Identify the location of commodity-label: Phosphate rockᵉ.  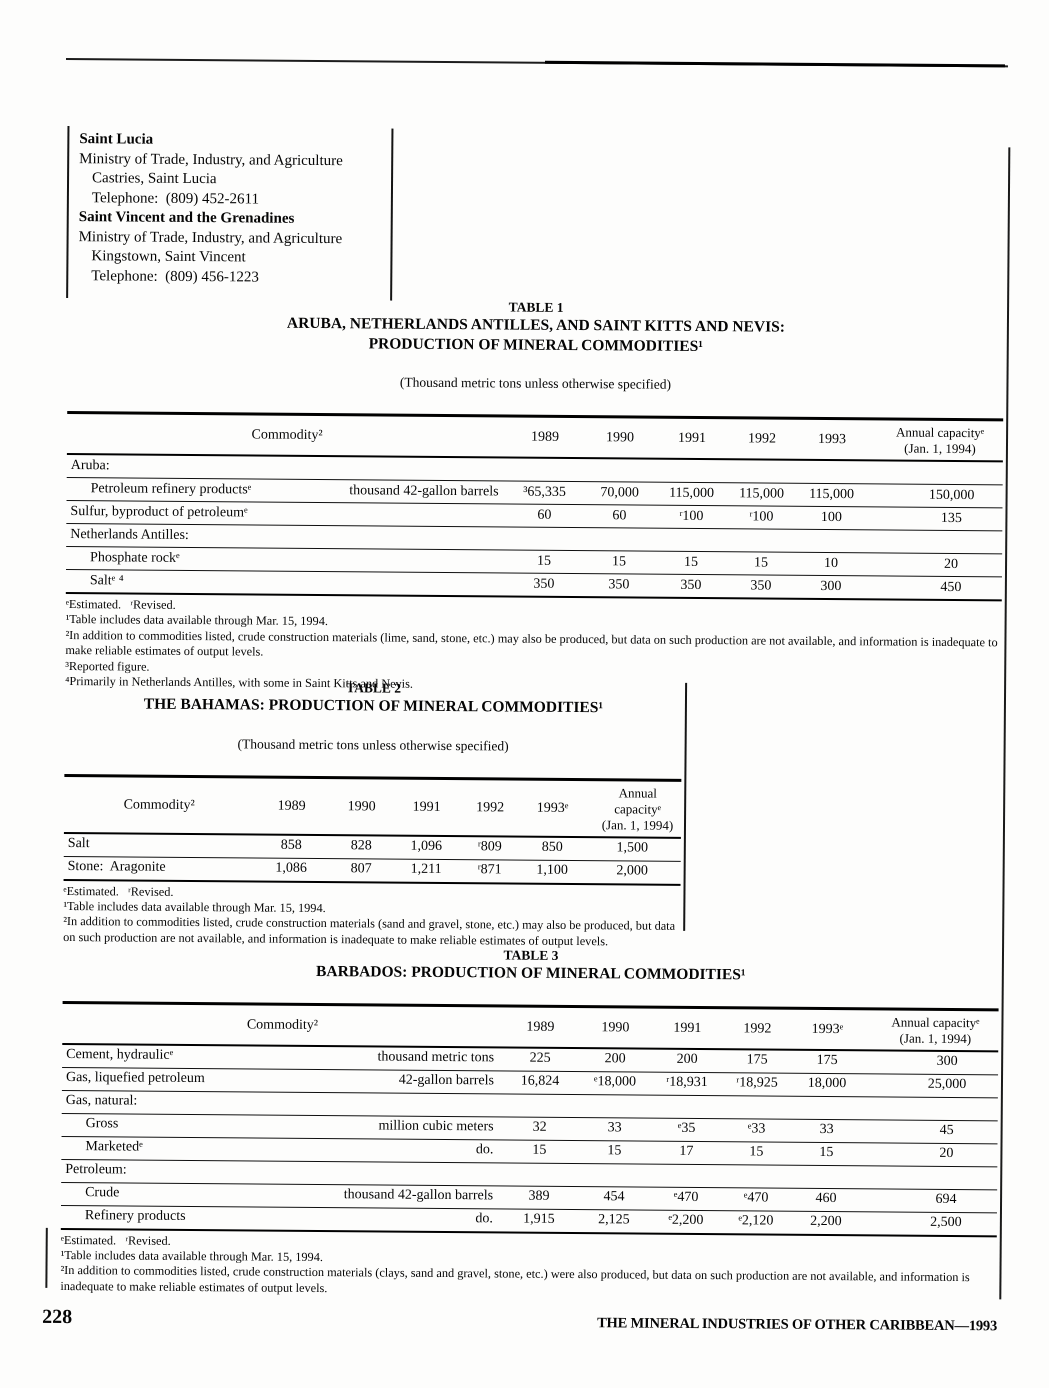
(135, 557).